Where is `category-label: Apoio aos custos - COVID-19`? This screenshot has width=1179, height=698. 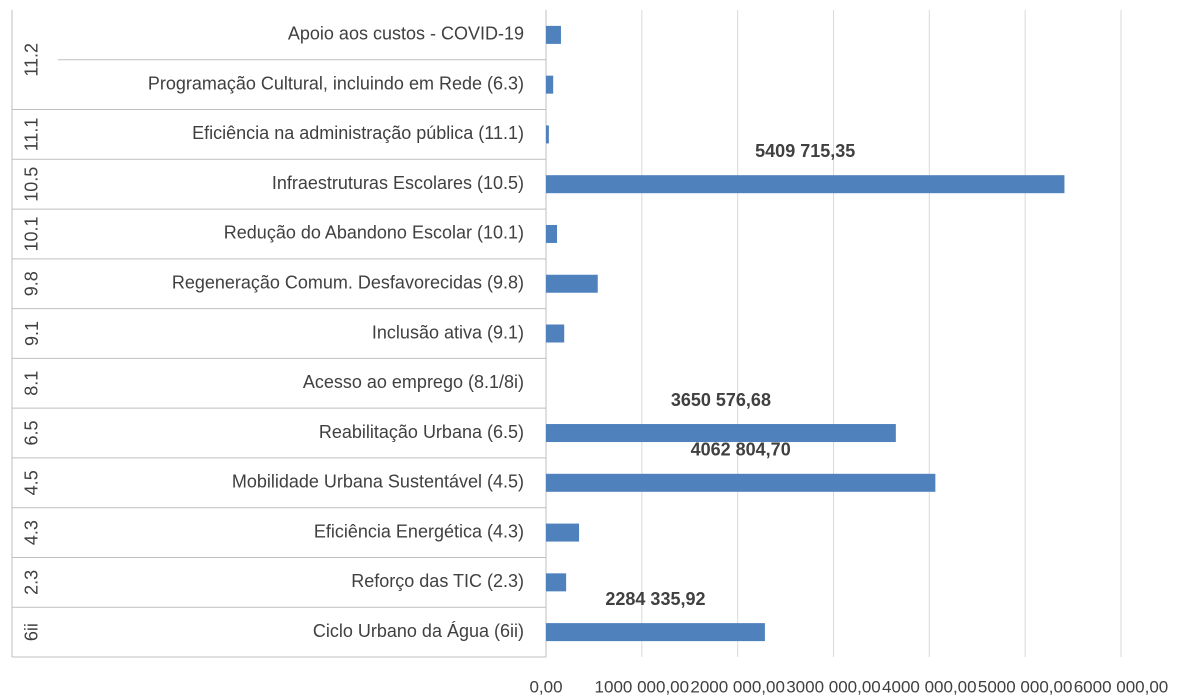
category-label: Apoio aos custos - COVID-19 is located at coordinates (406, 34).